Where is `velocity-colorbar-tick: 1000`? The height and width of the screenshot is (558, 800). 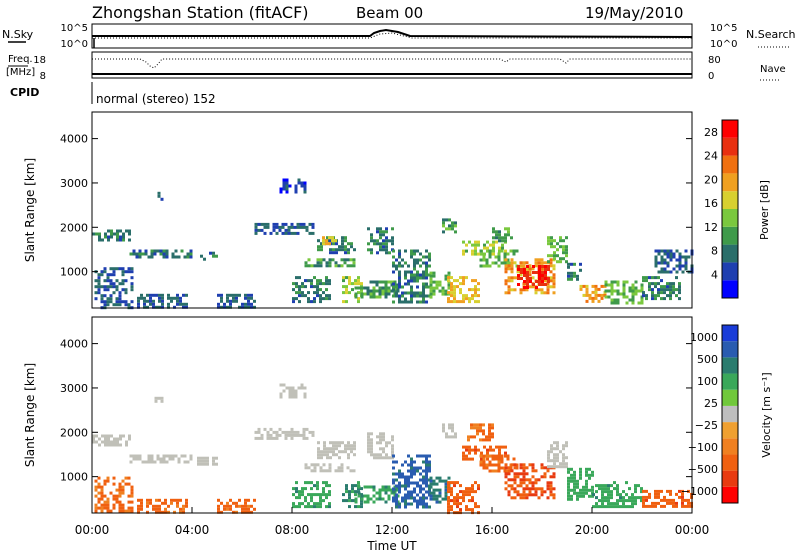 velocity-colorbar-tick: 1000 is located at coordinates (704, 337).